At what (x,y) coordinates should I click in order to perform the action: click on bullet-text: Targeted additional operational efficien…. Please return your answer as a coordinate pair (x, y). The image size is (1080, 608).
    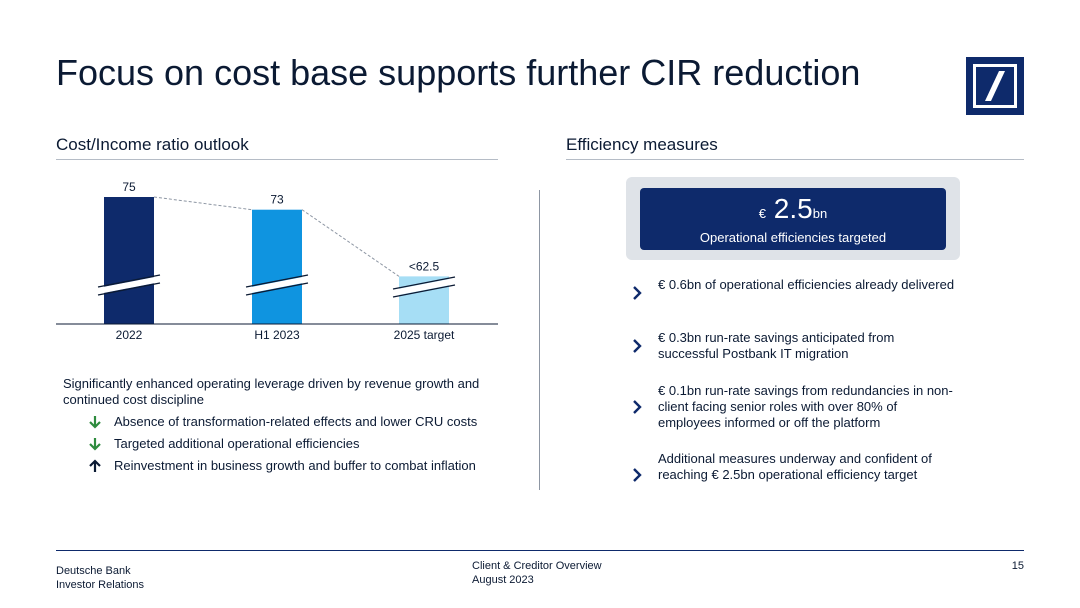
    Looking at the image, I should click on (237, 443).